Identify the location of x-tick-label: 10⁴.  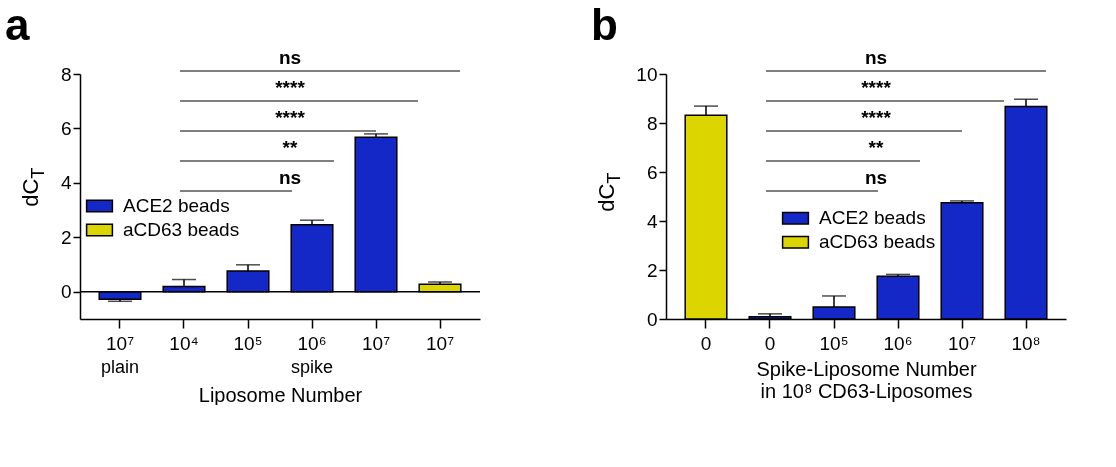
(184, 343).